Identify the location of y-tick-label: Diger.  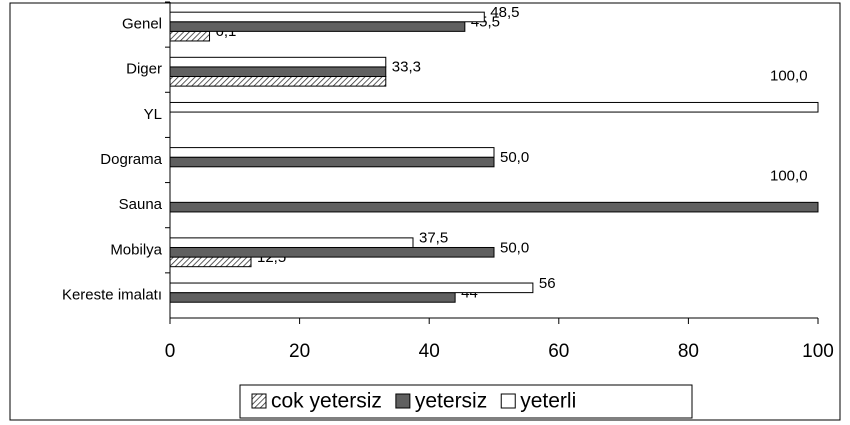
(144, 69).